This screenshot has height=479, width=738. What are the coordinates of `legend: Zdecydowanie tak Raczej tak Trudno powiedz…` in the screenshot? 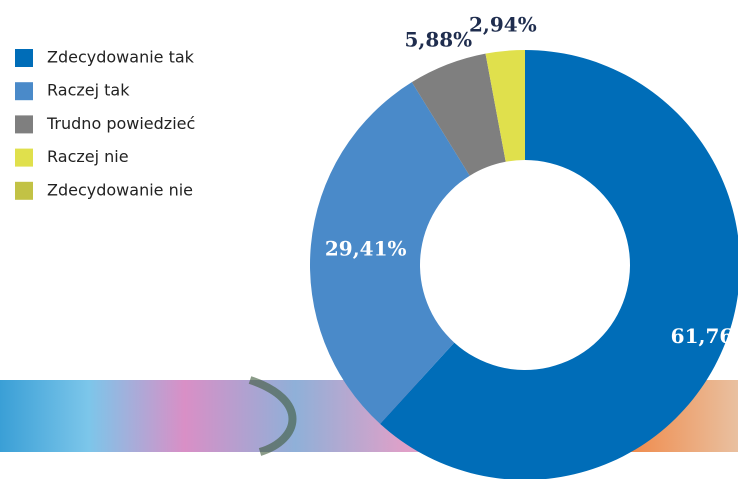 It's located at (105, 124).